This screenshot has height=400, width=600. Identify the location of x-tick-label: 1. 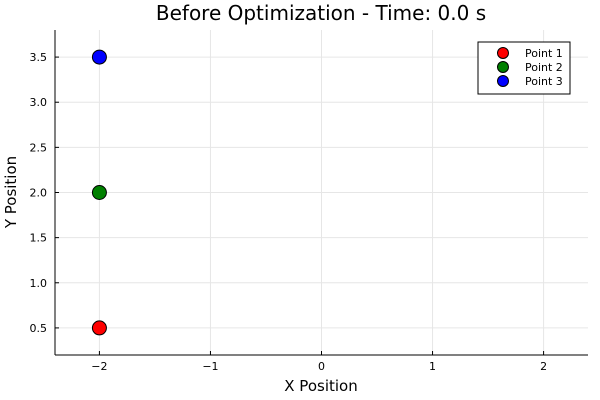
(432, 366).